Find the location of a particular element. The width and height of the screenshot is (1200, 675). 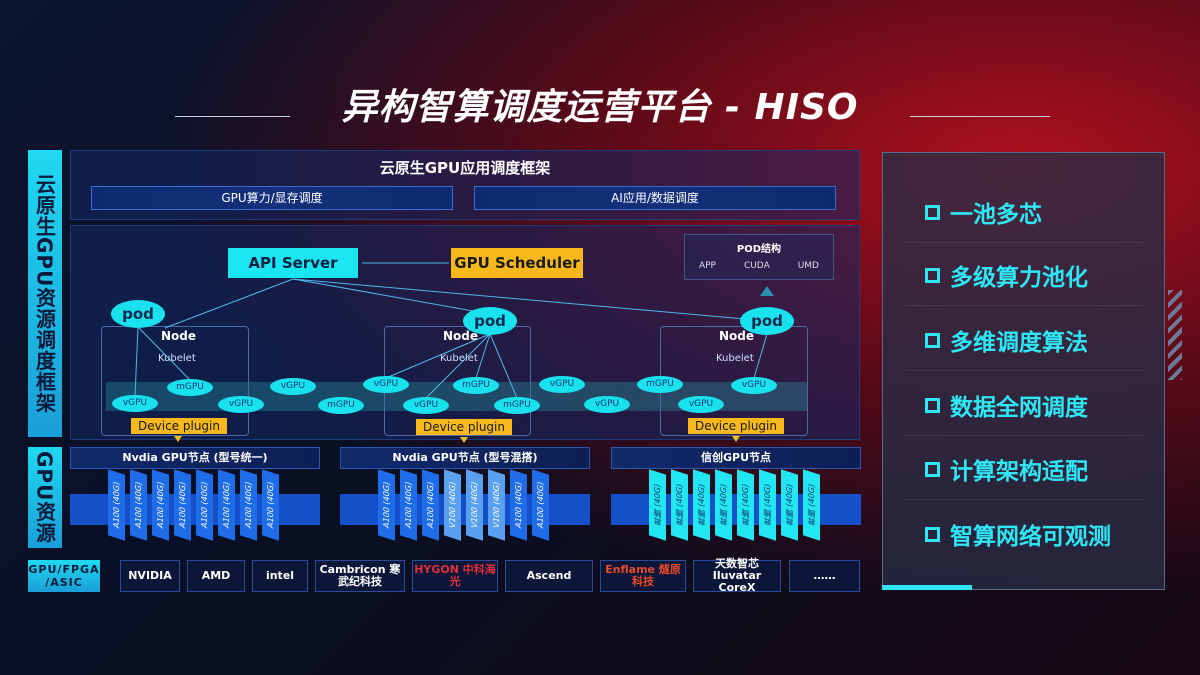

pod-structure-item: UMD is located at coordinates (808, 266).